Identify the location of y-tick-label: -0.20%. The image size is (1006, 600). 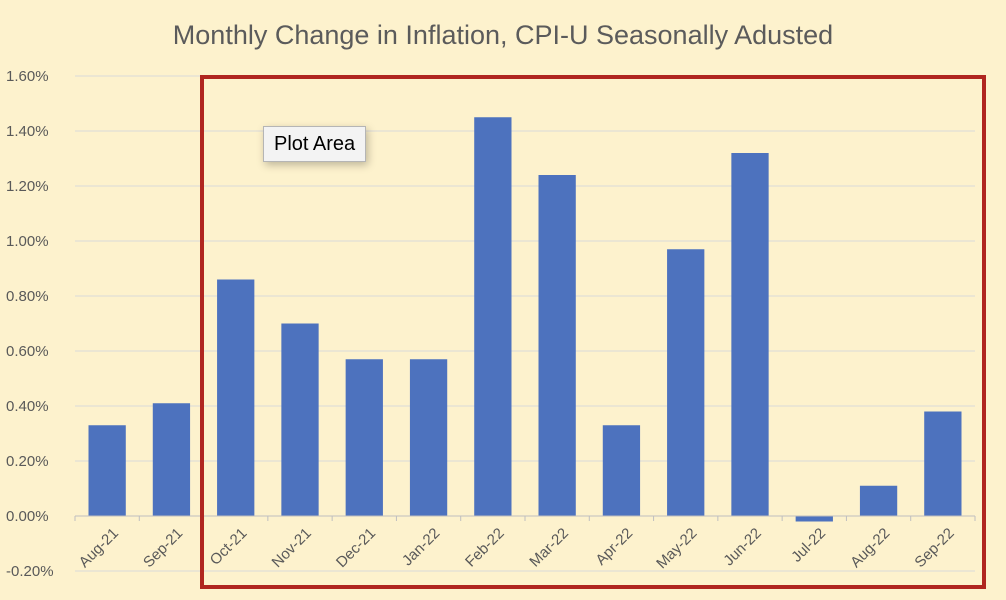
(30, 571).